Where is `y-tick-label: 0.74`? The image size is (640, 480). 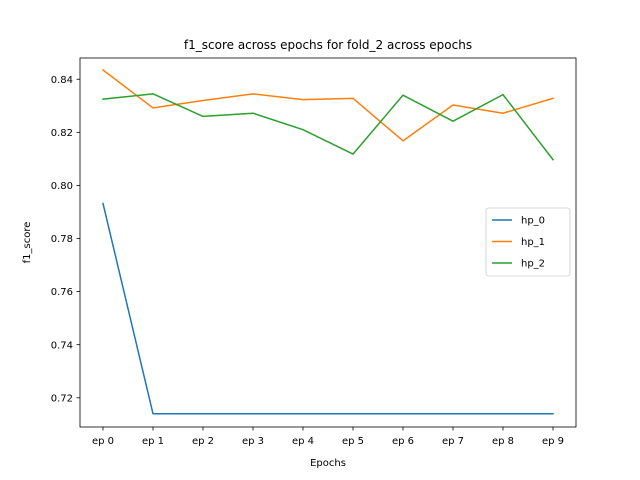 y-tick-label: 0.74 is located at coordinates (62, 345).